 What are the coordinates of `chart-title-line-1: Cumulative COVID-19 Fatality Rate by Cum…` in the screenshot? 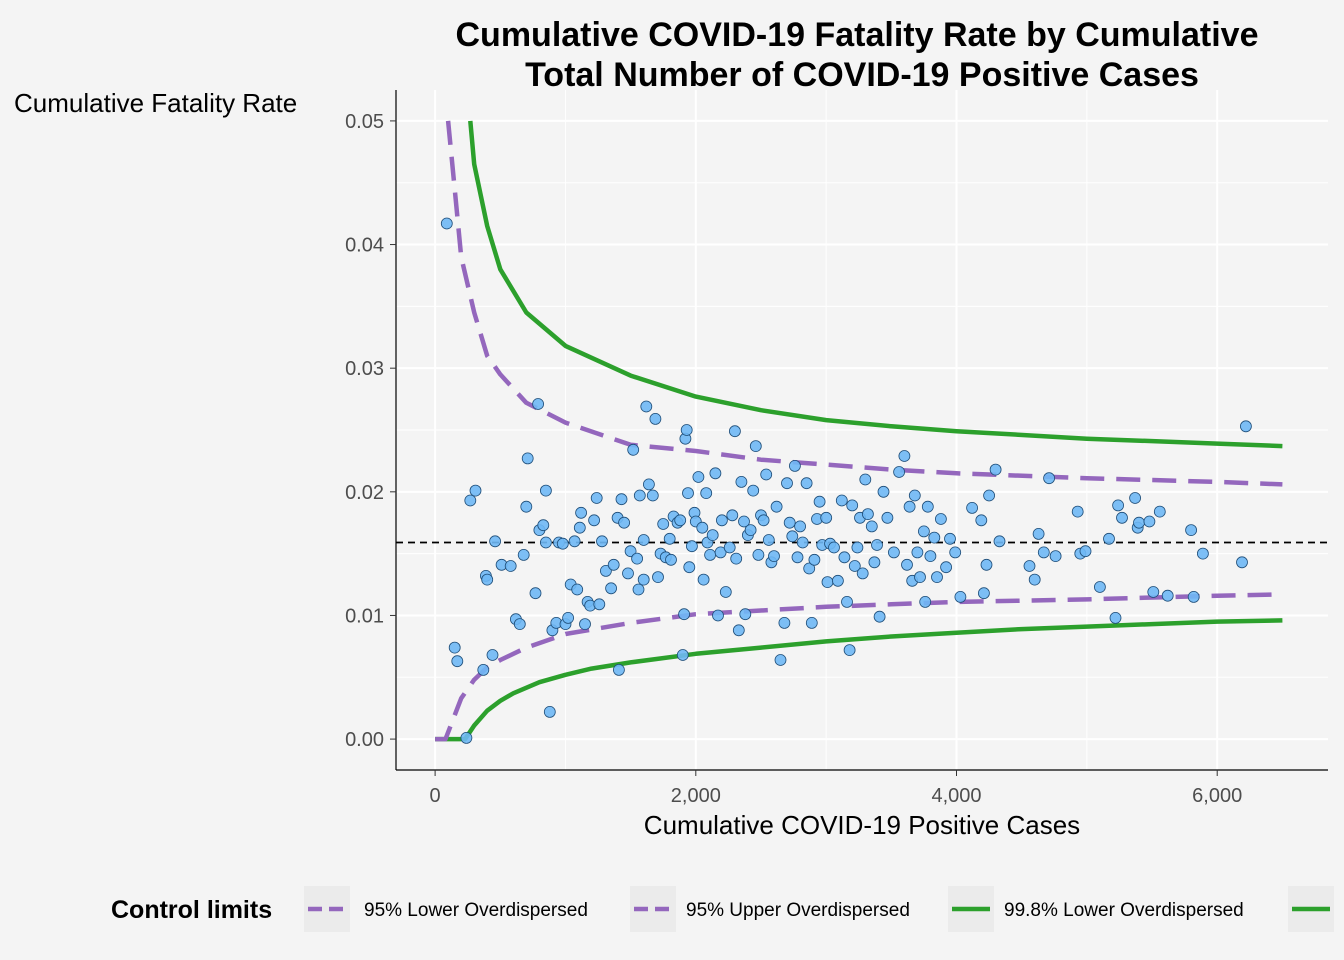 It's located at (857, 35).